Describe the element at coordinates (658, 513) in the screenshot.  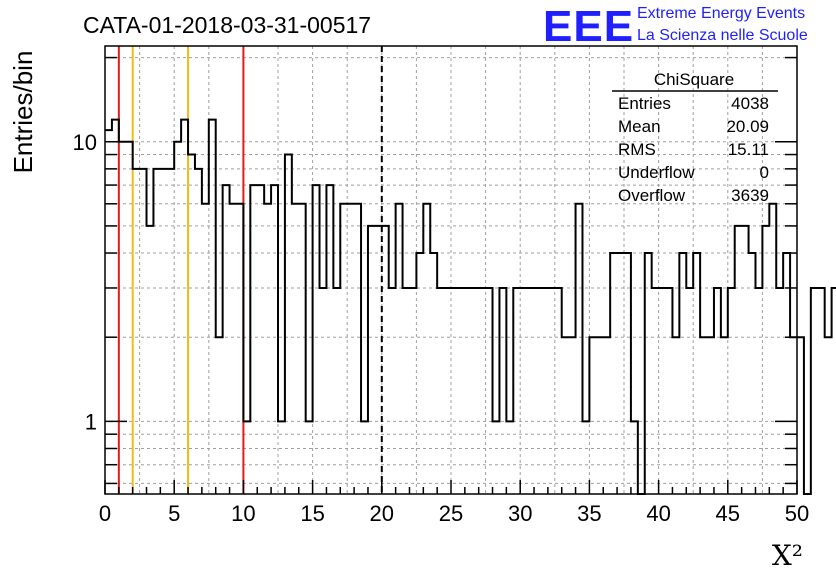
I see `x-tick-label: 40` at that location.